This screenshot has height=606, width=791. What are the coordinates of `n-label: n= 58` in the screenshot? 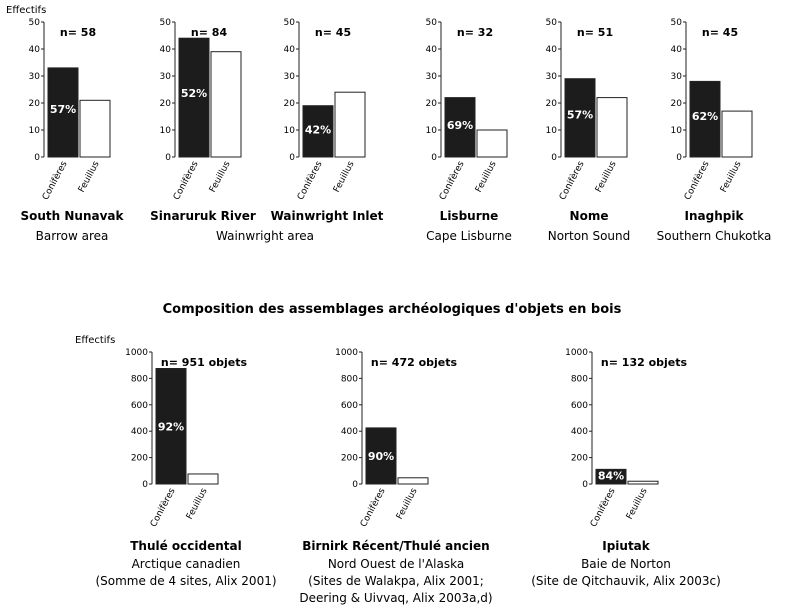 It's located at (78, 32).